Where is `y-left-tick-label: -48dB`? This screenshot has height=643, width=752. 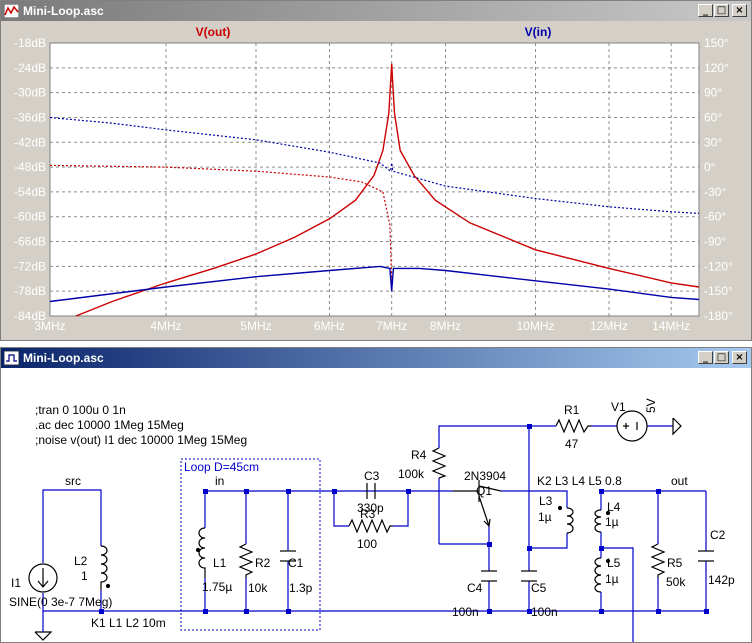 y-left-tick-label: -48dB is located at coordinates (30, 167).